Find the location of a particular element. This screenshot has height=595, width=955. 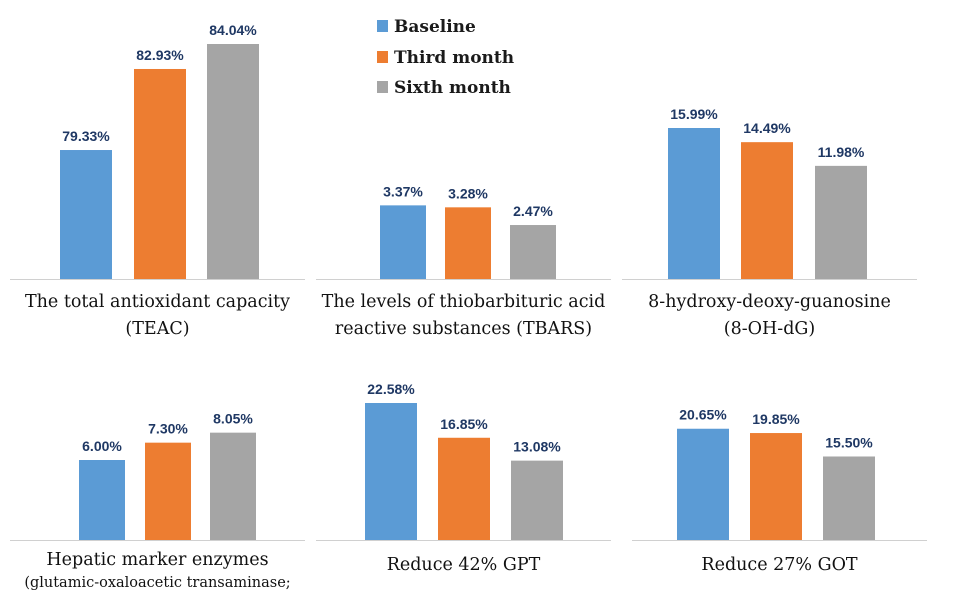

panel-caption-line-1: The levels of thiobarbituric acid is located at coordinates (464, 302).